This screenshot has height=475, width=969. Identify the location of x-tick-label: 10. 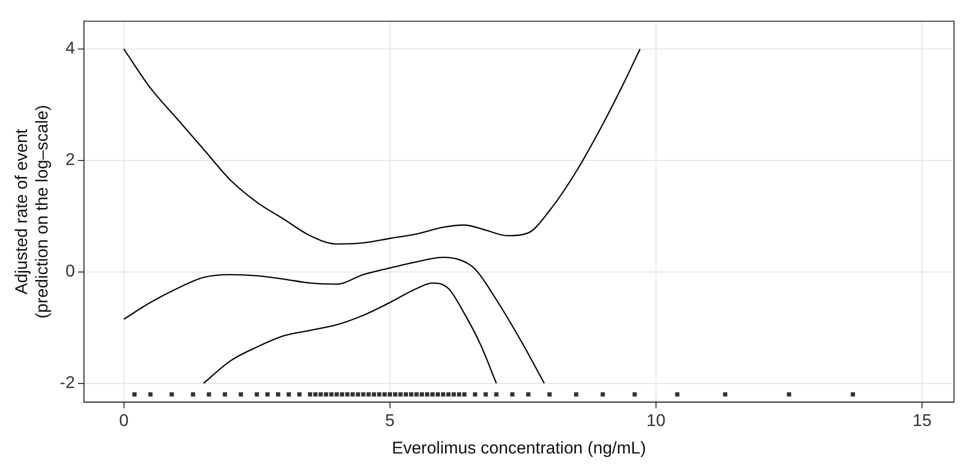
(656, 420).